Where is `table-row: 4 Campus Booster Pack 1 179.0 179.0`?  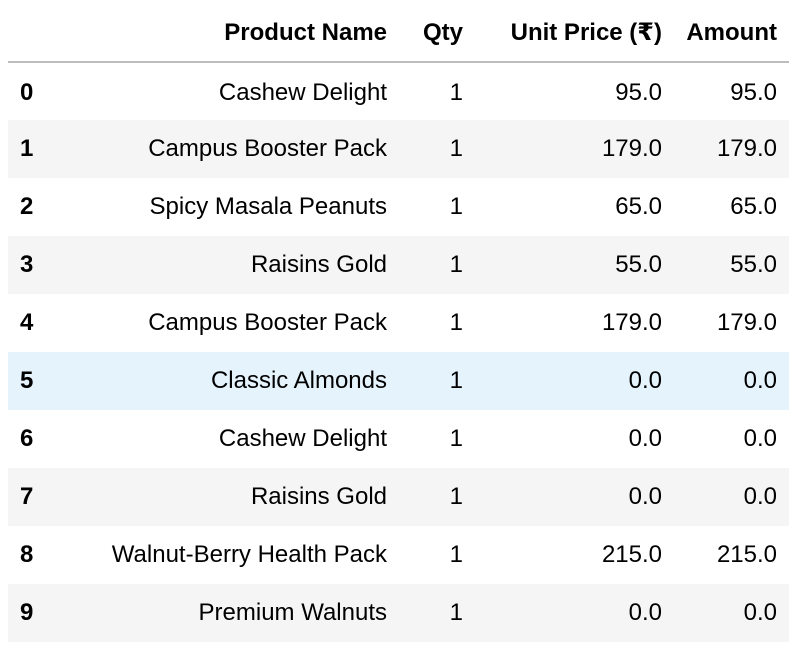 table-row: 4 Campus Booster Pack 1 179.0 179.0 is located at coordinates (398, 323).